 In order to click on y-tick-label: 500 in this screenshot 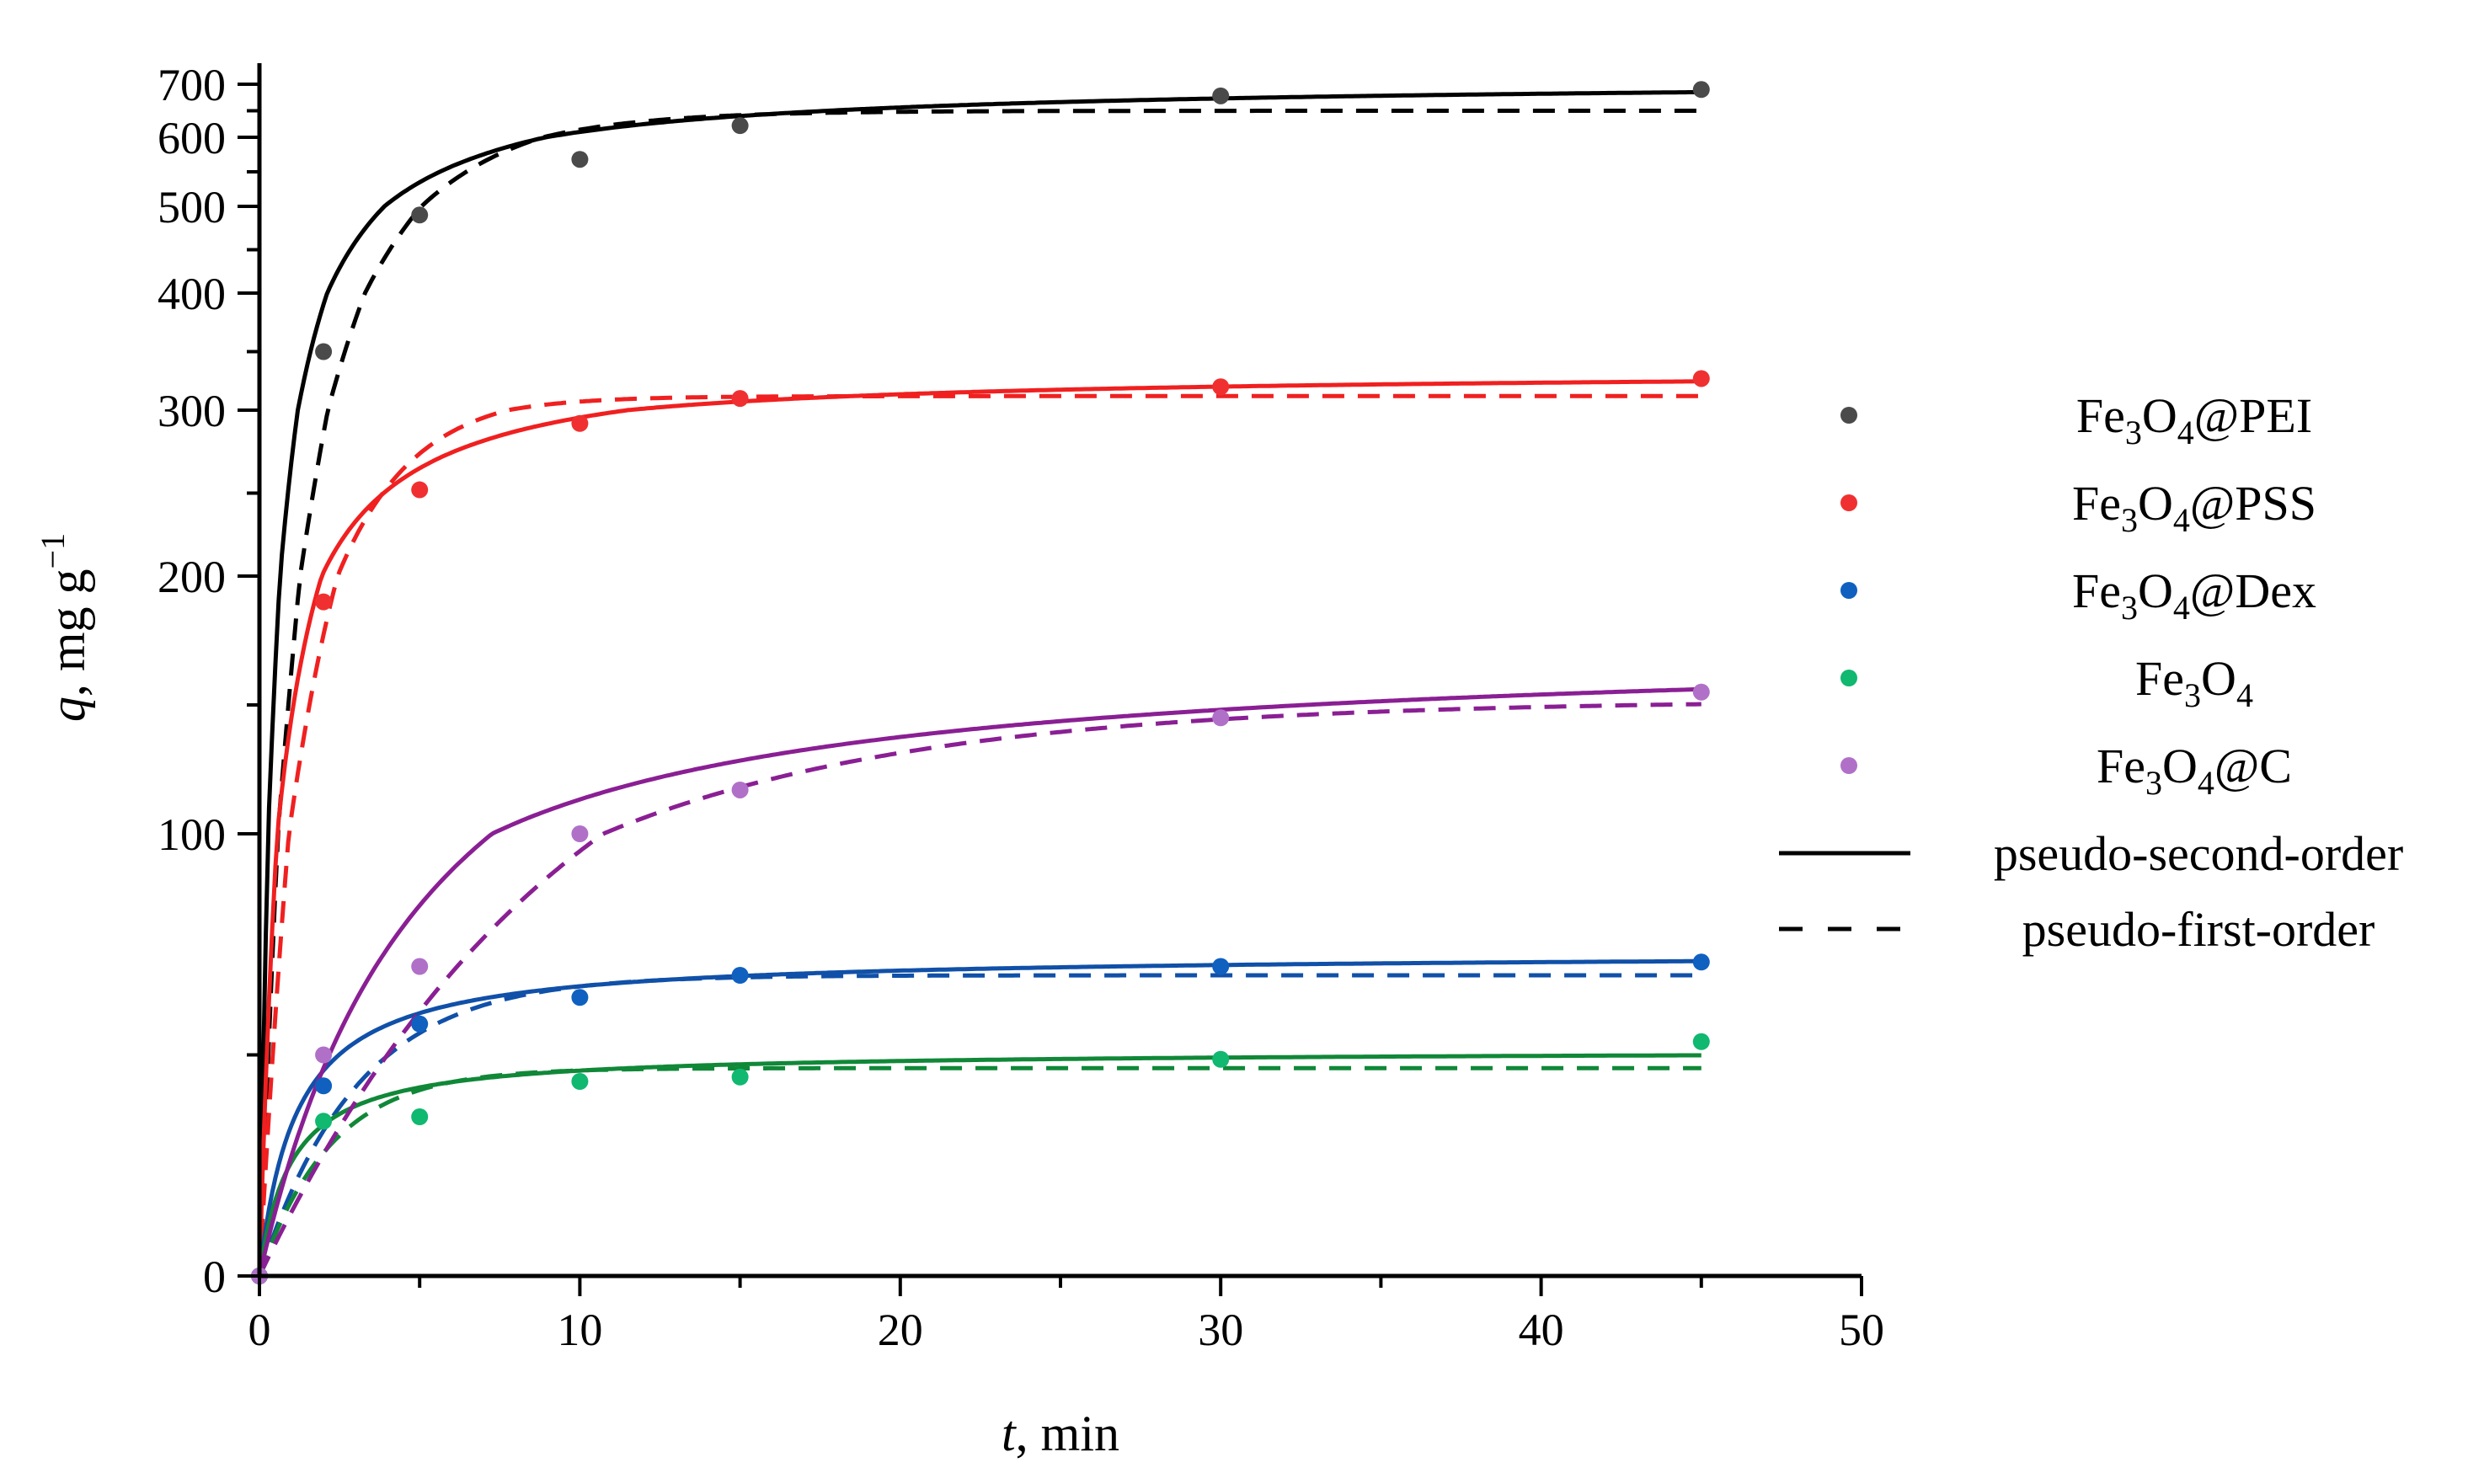, I will do `click(192, 207)`.